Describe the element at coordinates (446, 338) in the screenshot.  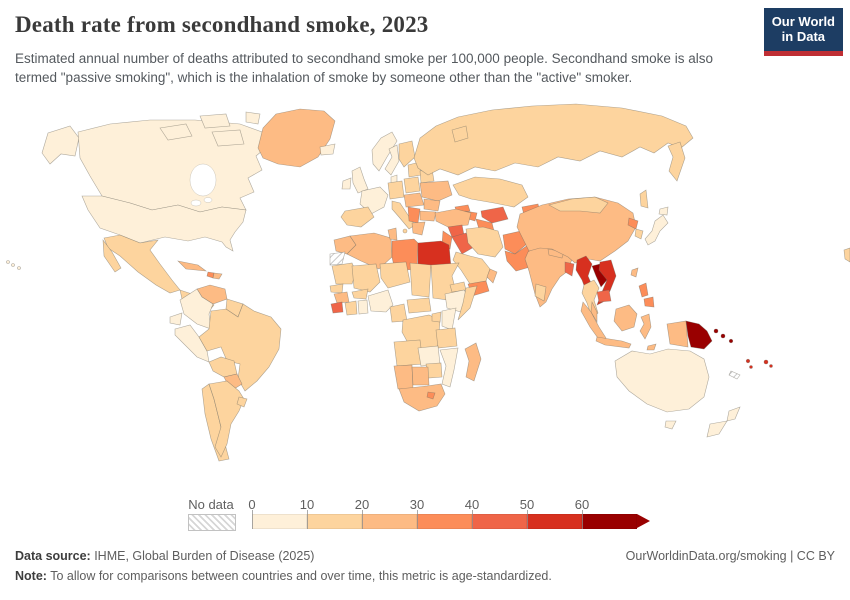
I see `country-tanzania` at that location.